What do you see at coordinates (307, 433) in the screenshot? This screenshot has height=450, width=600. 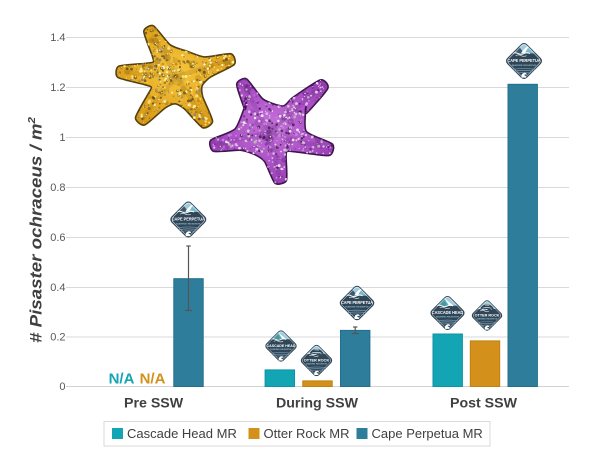 I see `svg-text: Otter Rock MR` at bounding box center [307, 433].